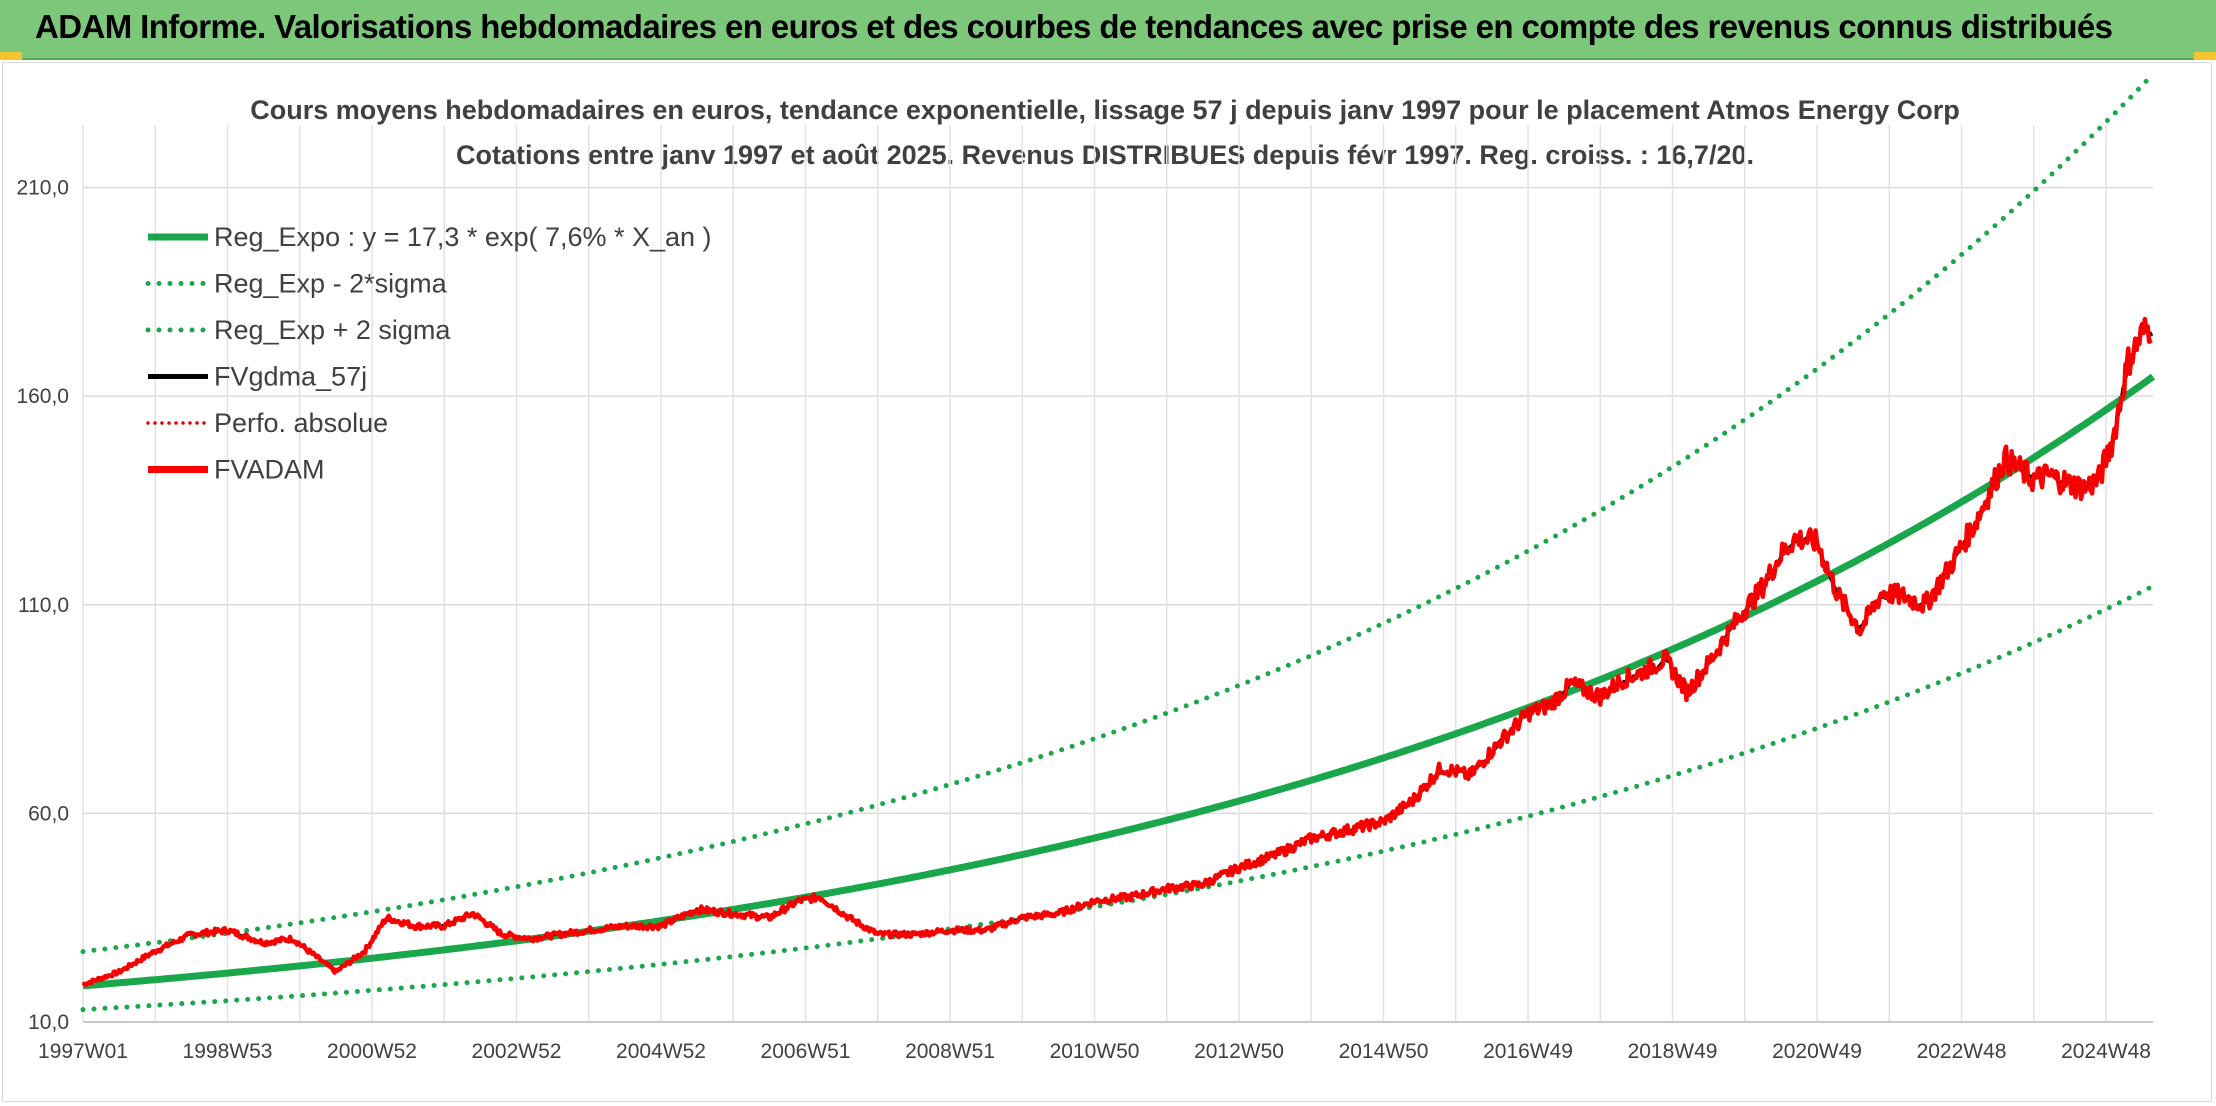 This screenshot has width=2216, height=1106. Describe the element at coordinates (1817, 1051) in the screenshot. I see `x-tick-label: 2020W49` at that location.